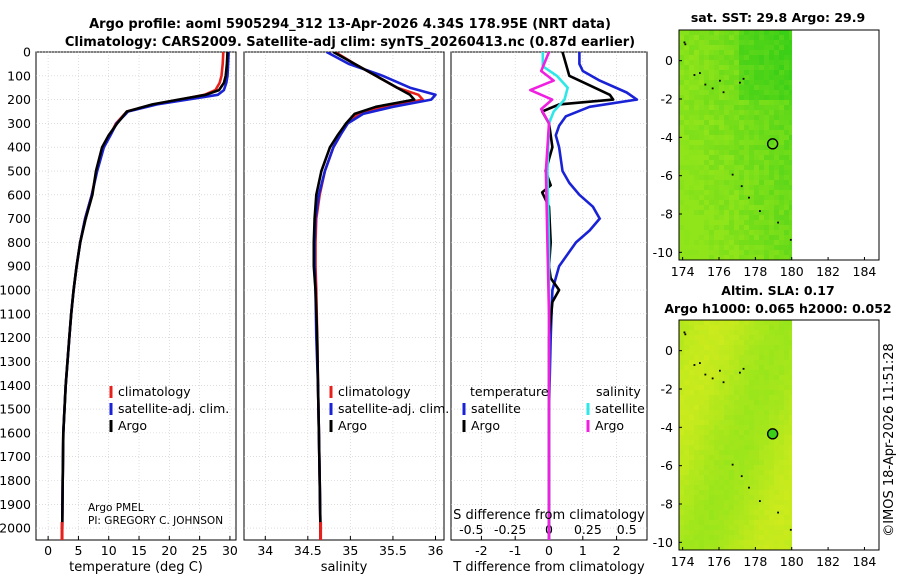 The width and height of the screenshot is (900, 580). I want to click on coast-dot, so click(694, 75).